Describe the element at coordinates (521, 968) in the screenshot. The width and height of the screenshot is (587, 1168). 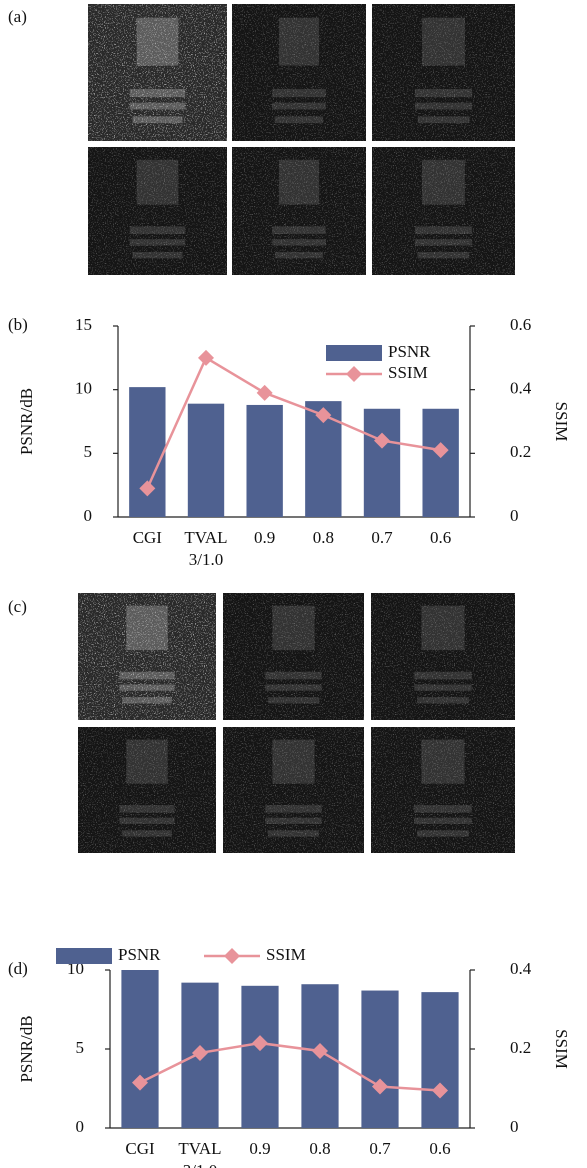
I see `y2-tick-label: 0.4` at that location.